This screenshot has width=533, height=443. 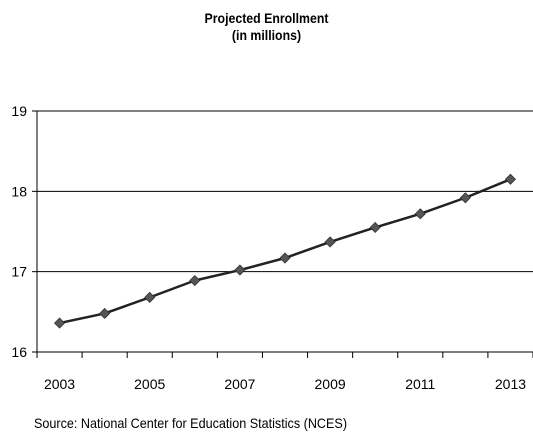 What do you see at coordinates (19, 191) in the screenshot?
I see `y-tick-label: 18` at bounding box center [19, 191].